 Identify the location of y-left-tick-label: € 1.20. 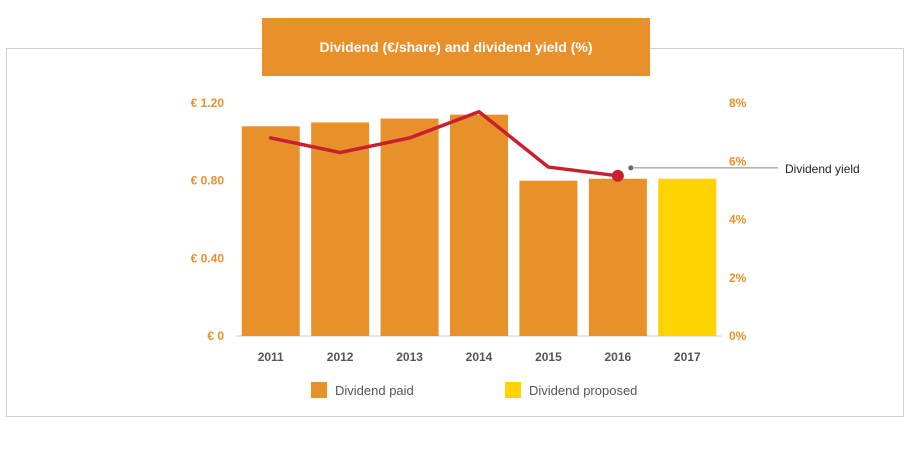
(208, 103).